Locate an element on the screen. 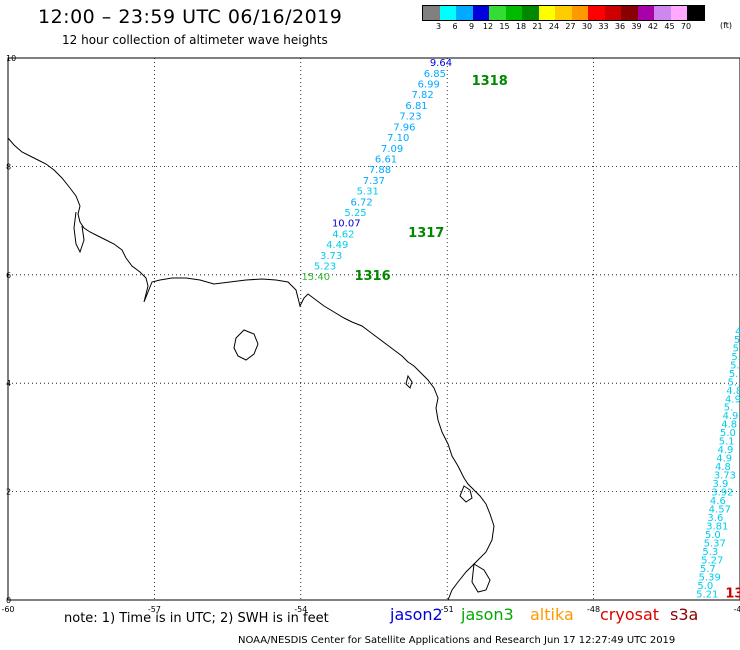 This screenshot has width=740, height=650. swh-value: 6.81 is located at coordinates (416, 106).